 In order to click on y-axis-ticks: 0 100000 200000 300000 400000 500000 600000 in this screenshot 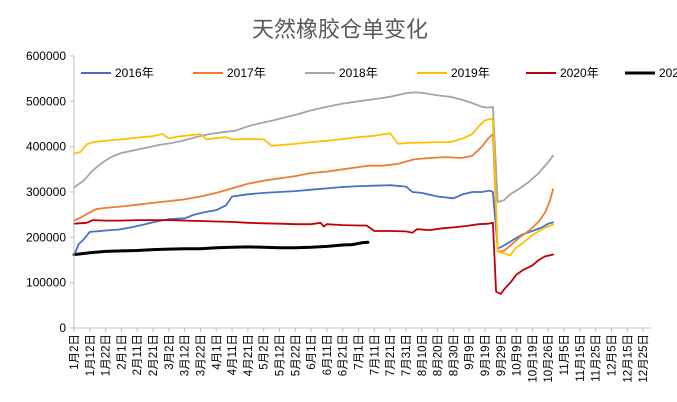, I will do `click(50, 192)`.